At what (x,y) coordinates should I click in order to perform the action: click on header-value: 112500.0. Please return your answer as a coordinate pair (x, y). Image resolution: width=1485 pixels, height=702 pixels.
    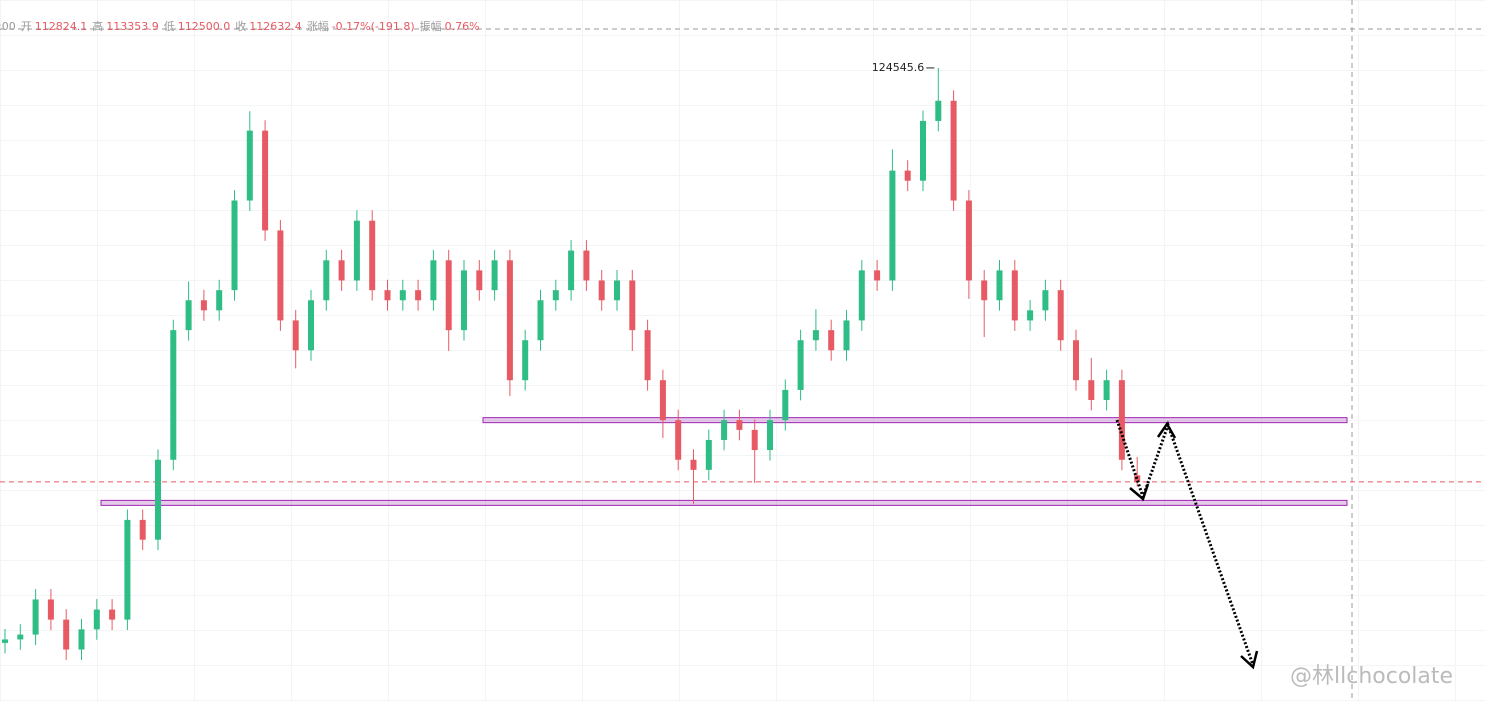
    Looking at the image, I should click on (204, 26).